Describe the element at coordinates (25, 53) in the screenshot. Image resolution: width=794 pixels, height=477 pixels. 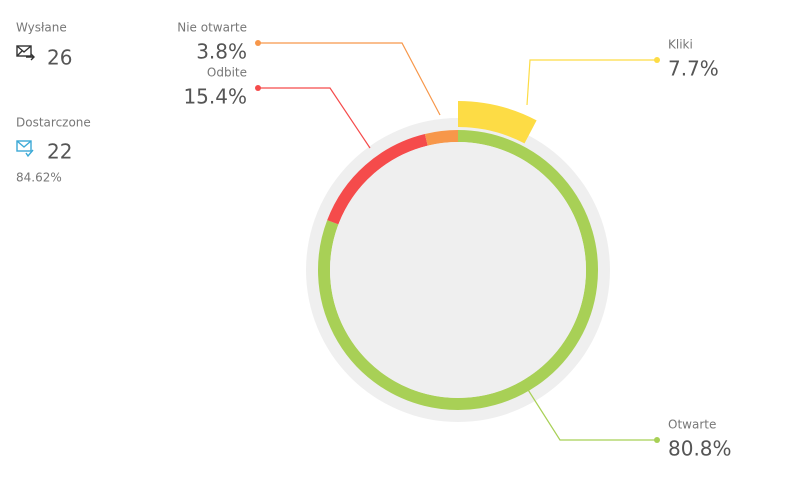
I see `sent-icon` at that location.